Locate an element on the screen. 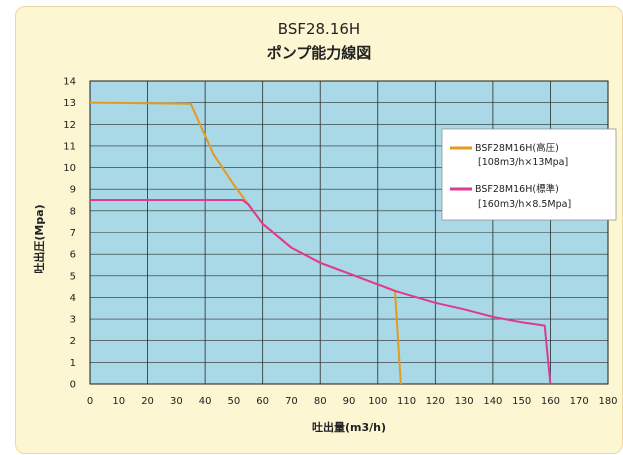 The height and width of the screenshot is (455, 623). x-tick-label: 140 is located at coordinates (492, 401).